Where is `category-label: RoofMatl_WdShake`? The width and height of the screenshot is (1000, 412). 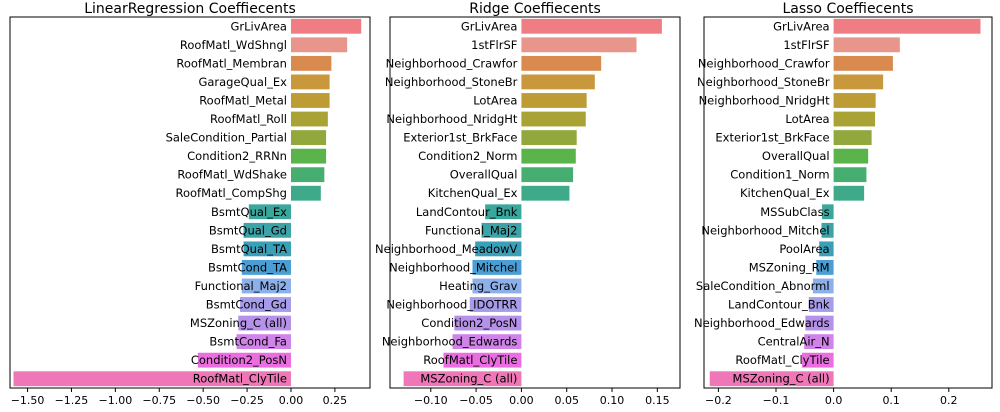 category-label: RoofMatl_WdShake is located at coordinates (232, 175).